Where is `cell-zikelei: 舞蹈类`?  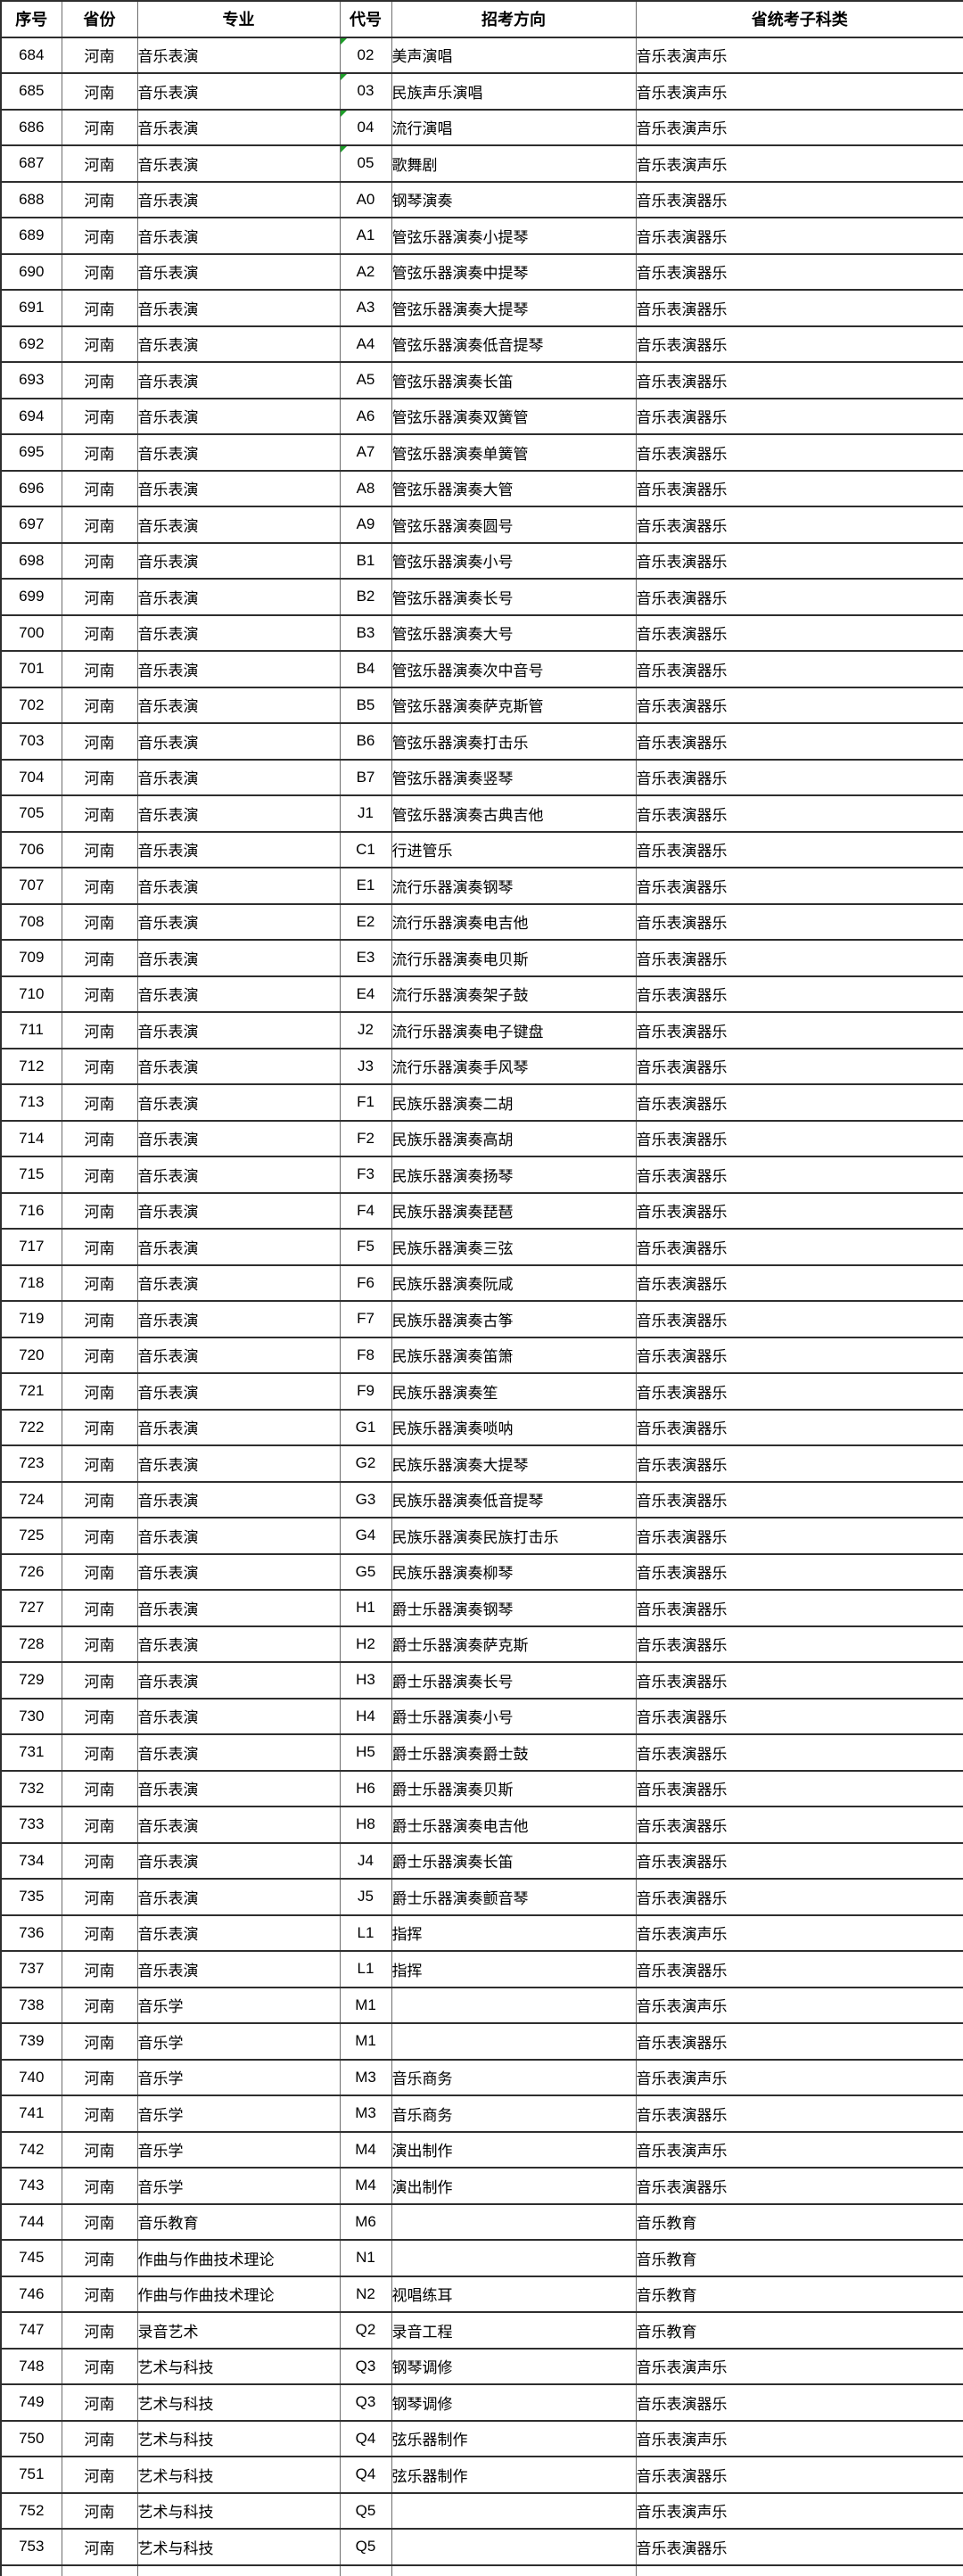 cell-zikelei: 舞蹈类 is located at coordinates (799, 2570).